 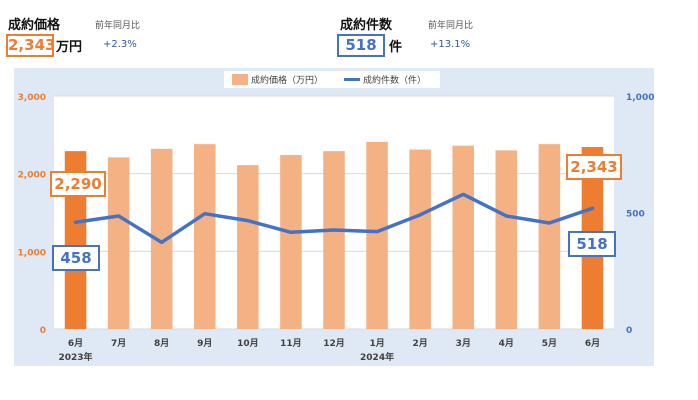 I want to click on y-right-tick-label: 0, so click(x=629, y=331).